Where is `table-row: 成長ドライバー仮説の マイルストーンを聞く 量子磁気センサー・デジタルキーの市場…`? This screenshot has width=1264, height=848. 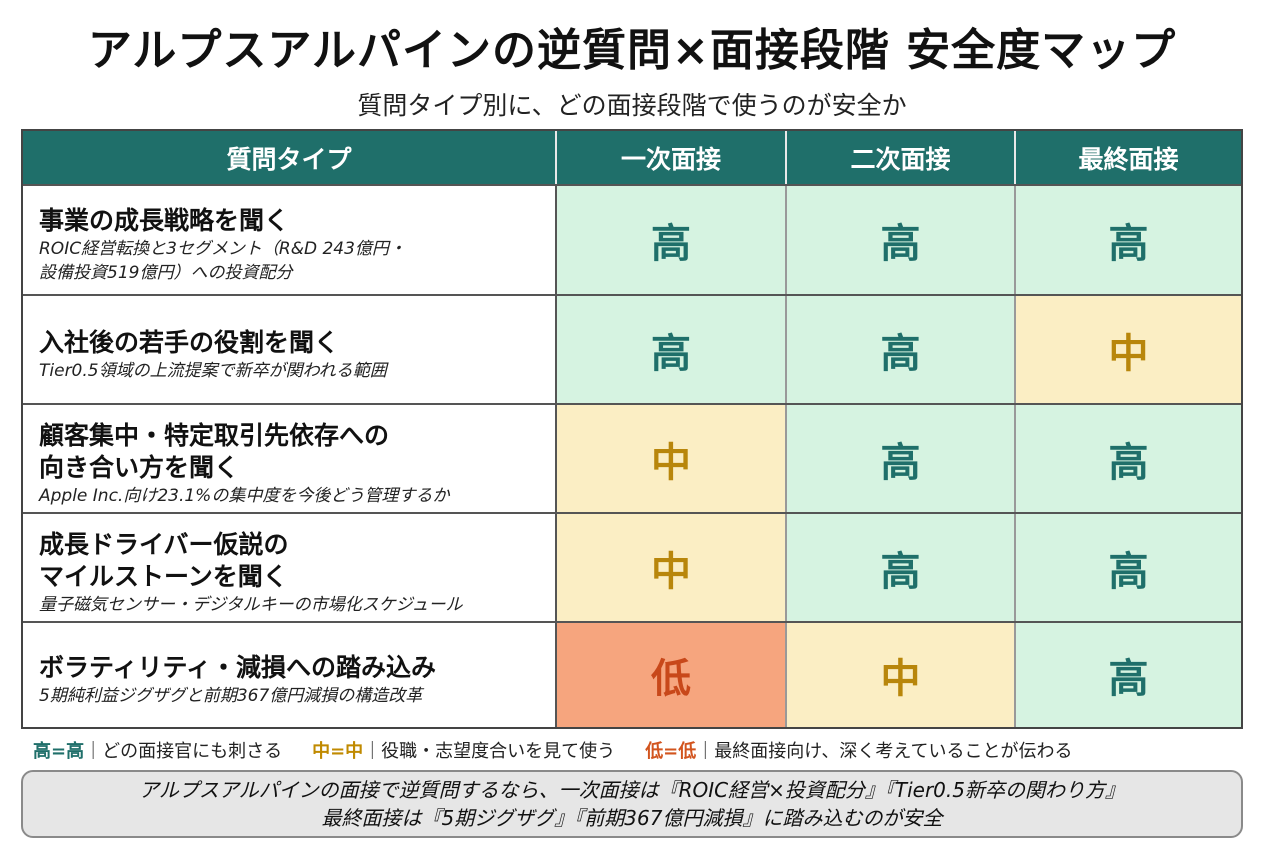 table-row: 成長ドライバー仮説の マイルストーンを聞く 量子磁気センサー・デジタルキーの市場… is located at coordinates (632, 566).